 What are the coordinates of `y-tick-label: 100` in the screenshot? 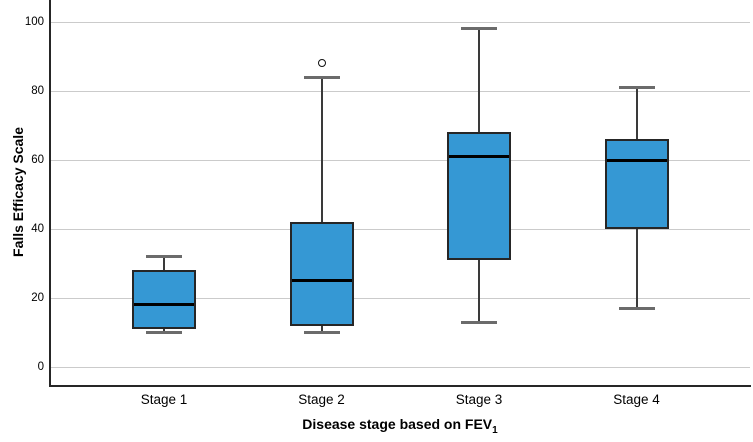 It's located at (34, 21).